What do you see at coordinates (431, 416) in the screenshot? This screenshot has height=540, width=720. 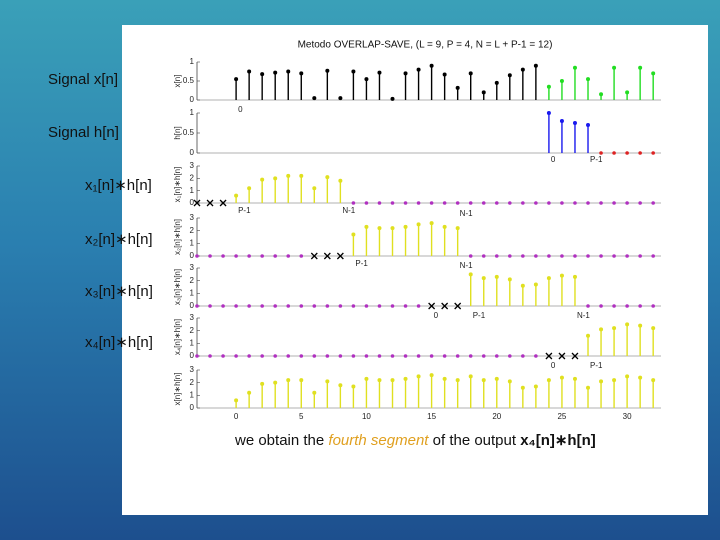 I see `x-tick-label: 15` at bounding box center [431, 416].